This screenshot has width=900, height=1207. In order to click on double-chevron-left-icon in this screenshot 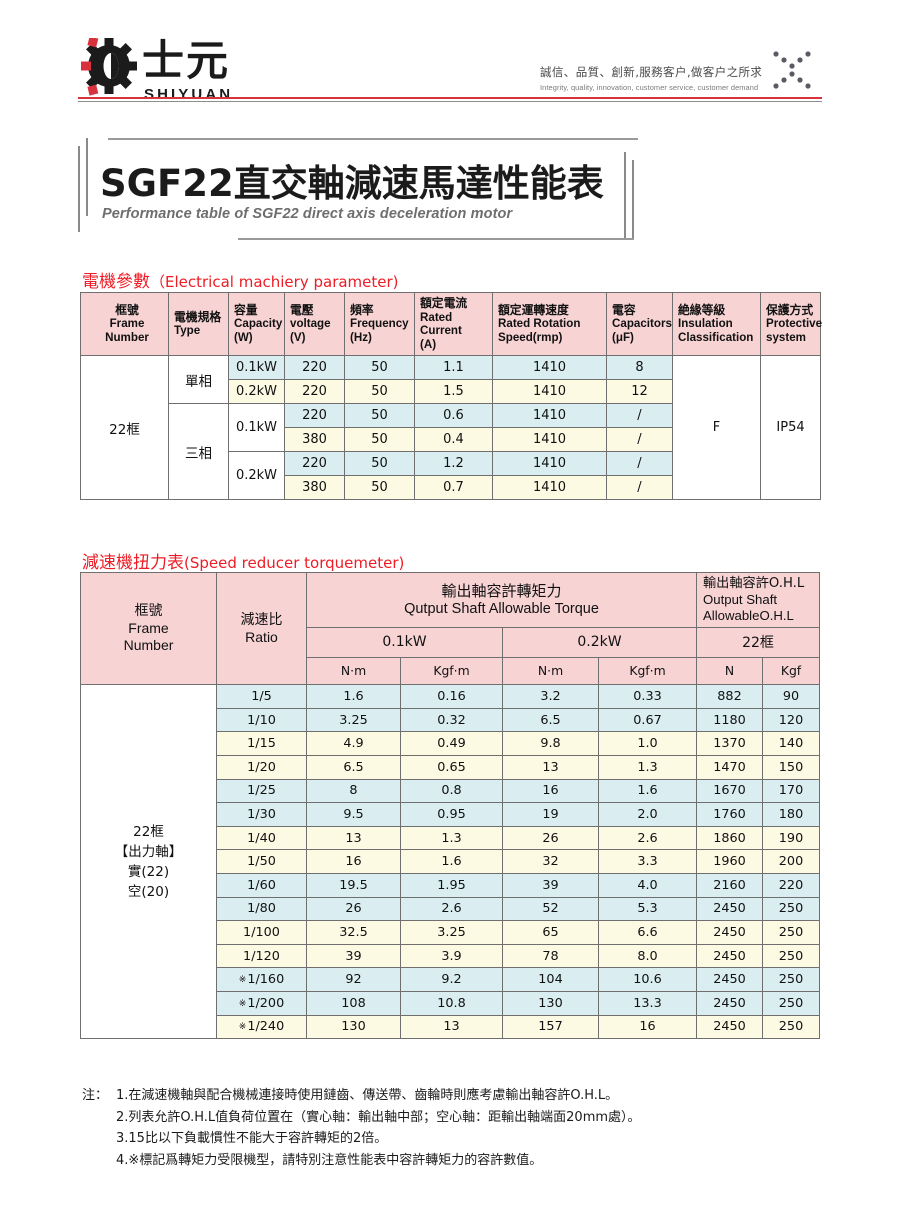, I will do `click(792, 70)`.